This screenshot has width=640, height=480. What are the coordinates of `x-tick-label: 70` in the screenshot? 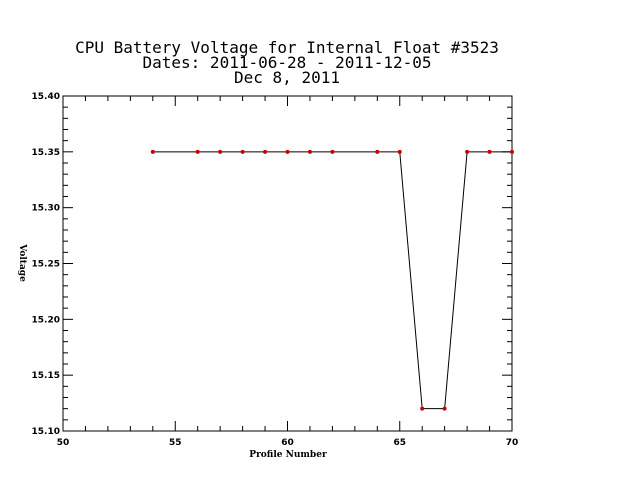 It's located at (512, 443).